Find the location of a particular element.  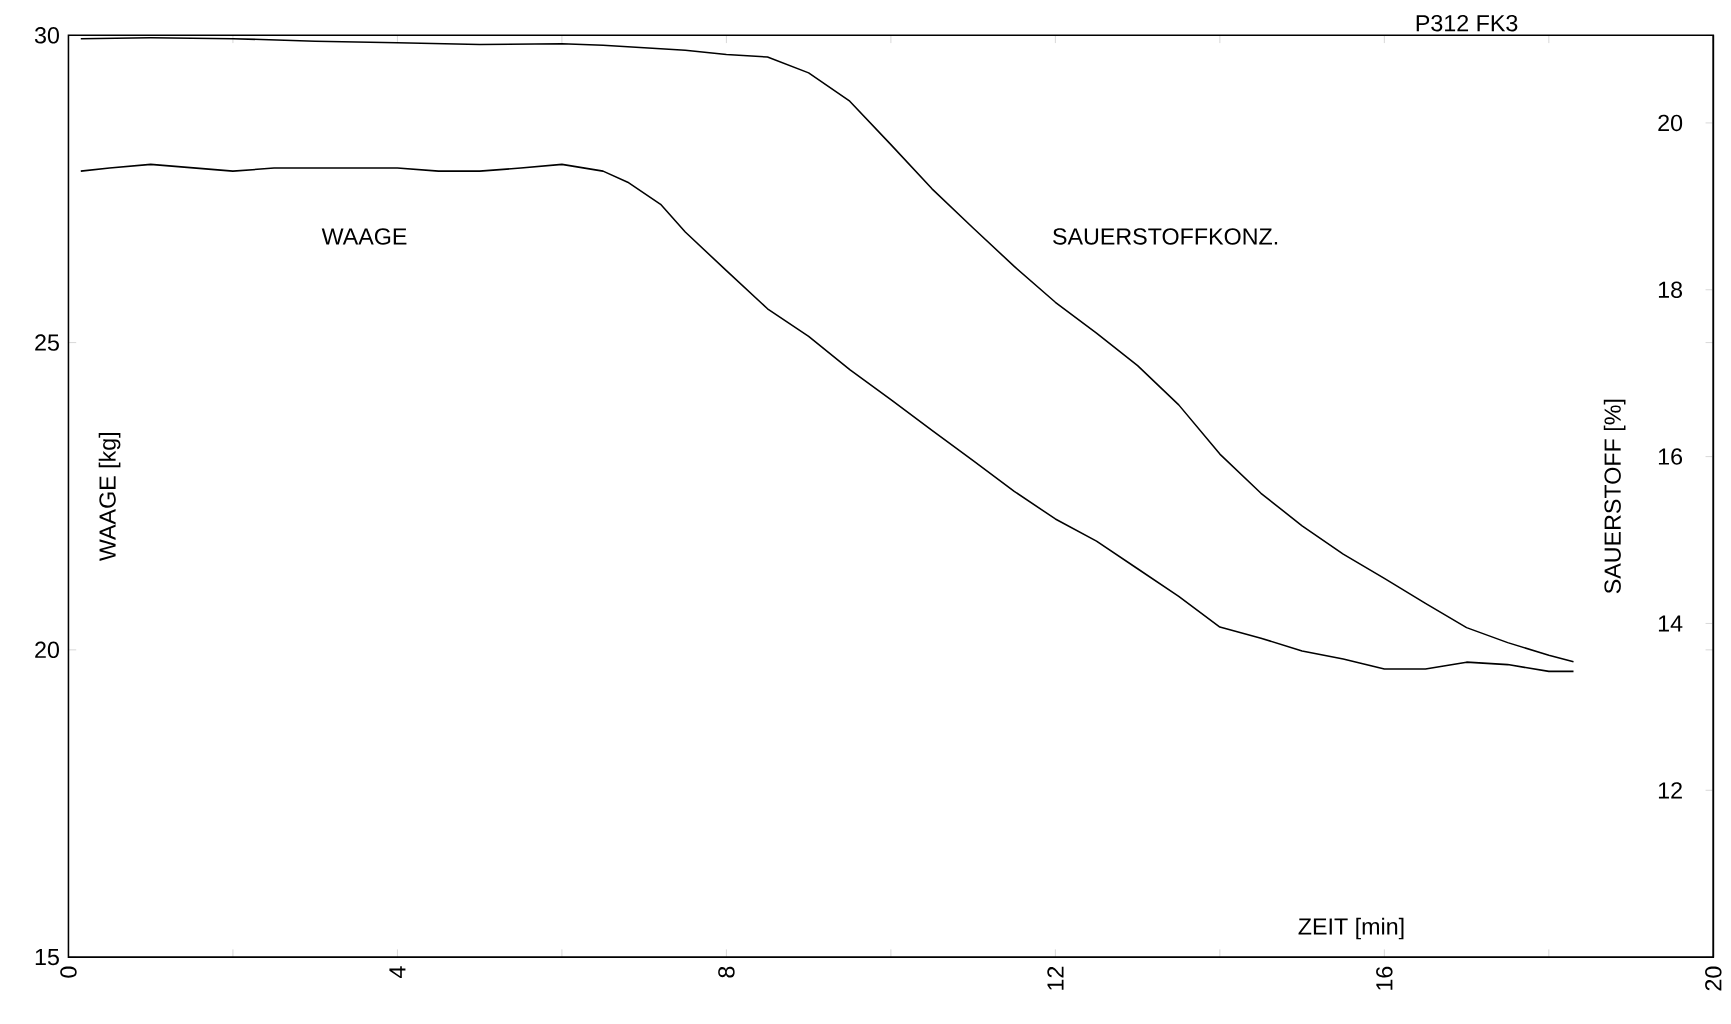

y2-axis-title: SAUERSTOFF [%] is located at coordinates (1614, 496).